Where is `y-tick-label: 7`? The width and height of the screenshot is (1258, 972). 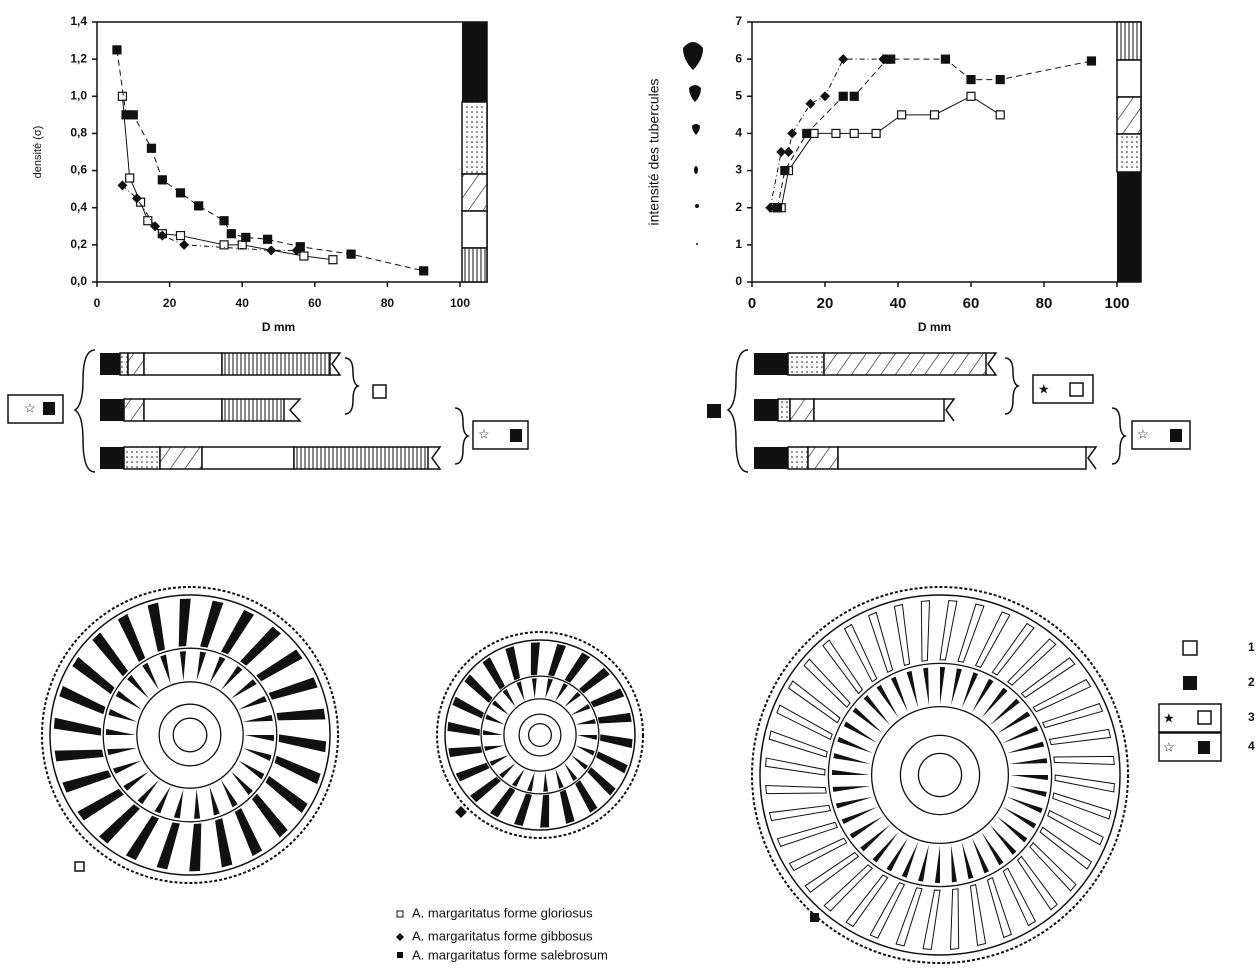
y-tick-label: 7 is located at coordinates (738, 21).